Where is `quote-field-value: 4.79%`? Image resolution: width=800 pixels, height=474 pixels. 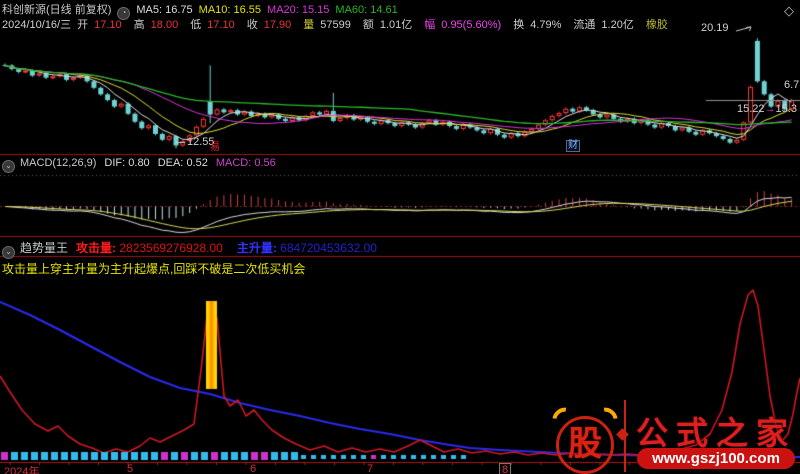
quote-field-value: 4.79% is located at coordinates (546, 25).